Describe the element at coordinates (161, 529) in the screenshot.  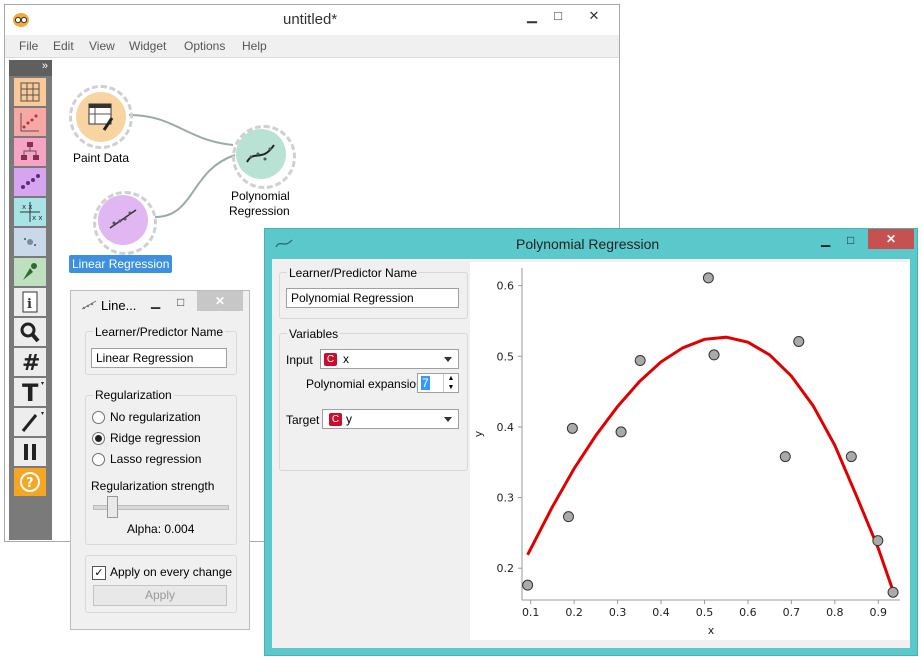
I see `alpha-value: Alpha: 0.004` at that location.